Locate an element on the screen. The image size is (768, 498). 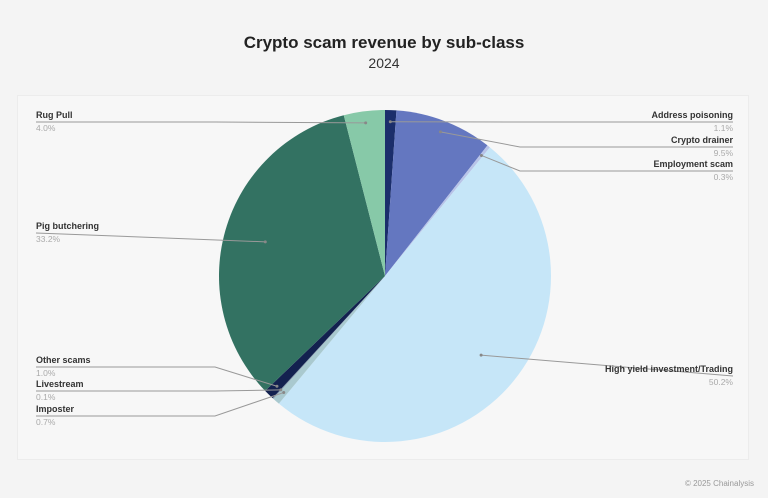
slice-label: Address poisoning is located at coordinates (692, 115).